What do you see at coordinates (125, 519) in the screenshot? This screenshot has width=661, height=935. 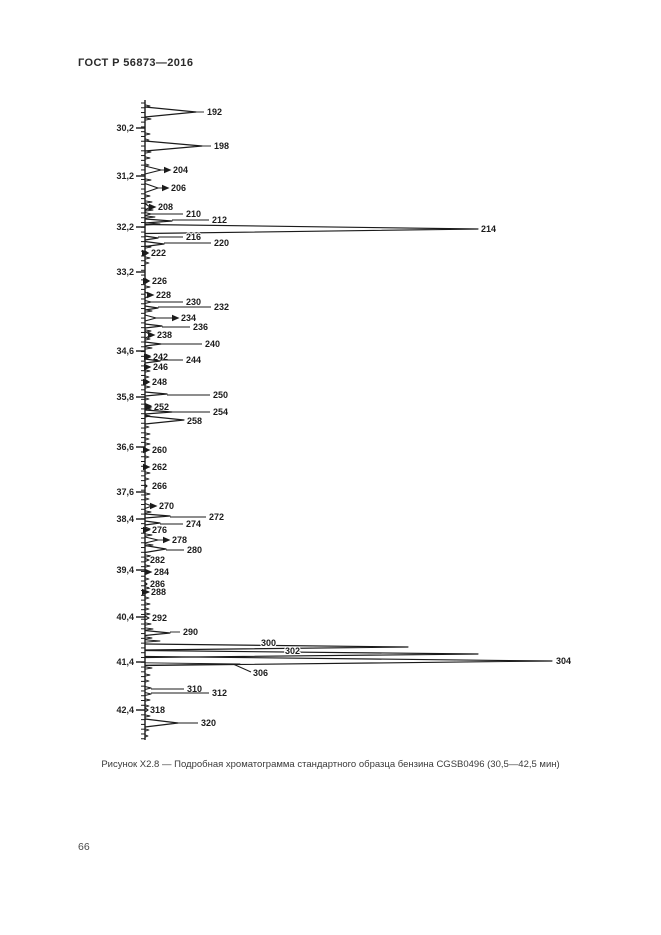 I see `axis-label: 38,4` at bounding box center [125, 519].